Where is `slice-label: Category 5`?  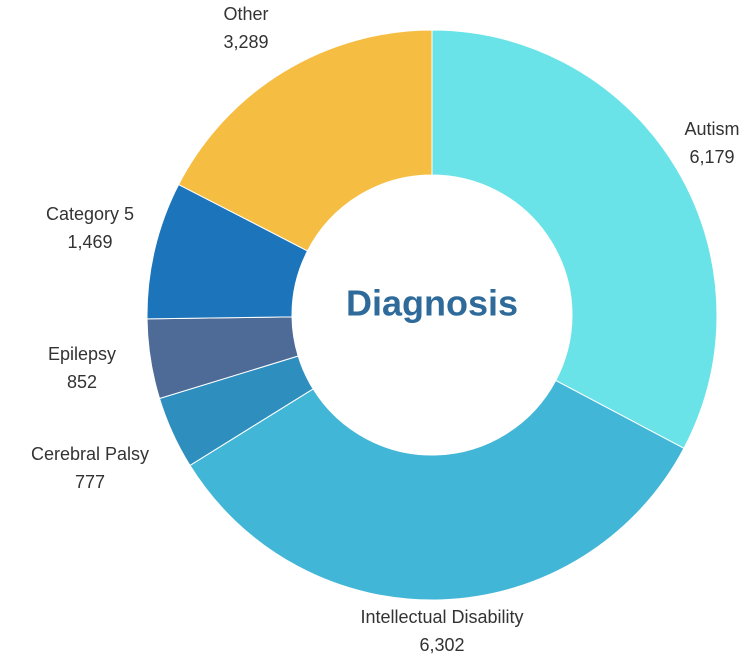
slice-label: Category 5 is located at coordinates (90, 214).